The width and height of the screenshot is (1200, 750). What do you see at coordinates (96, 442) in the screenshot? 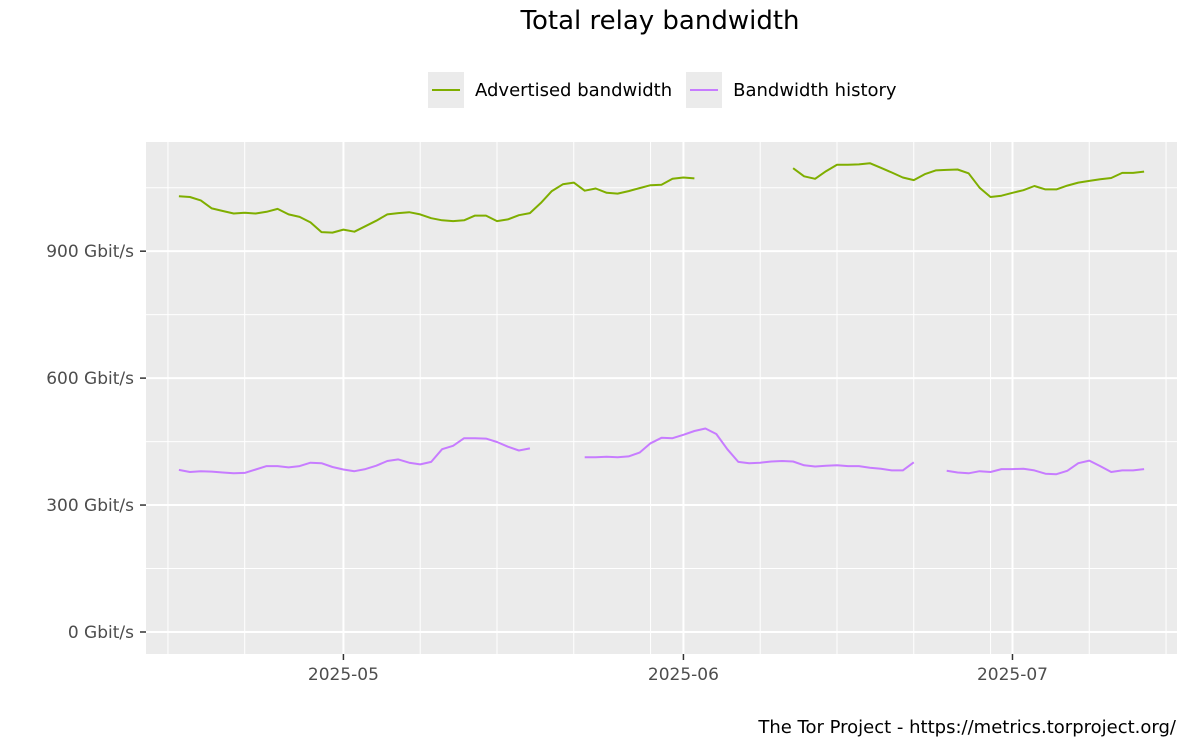
I see `y-axis: 0 Gbit/s 300 Gbit/s 600 Gbit/s 900 Gbit/s` at bounding box center [96, 442].